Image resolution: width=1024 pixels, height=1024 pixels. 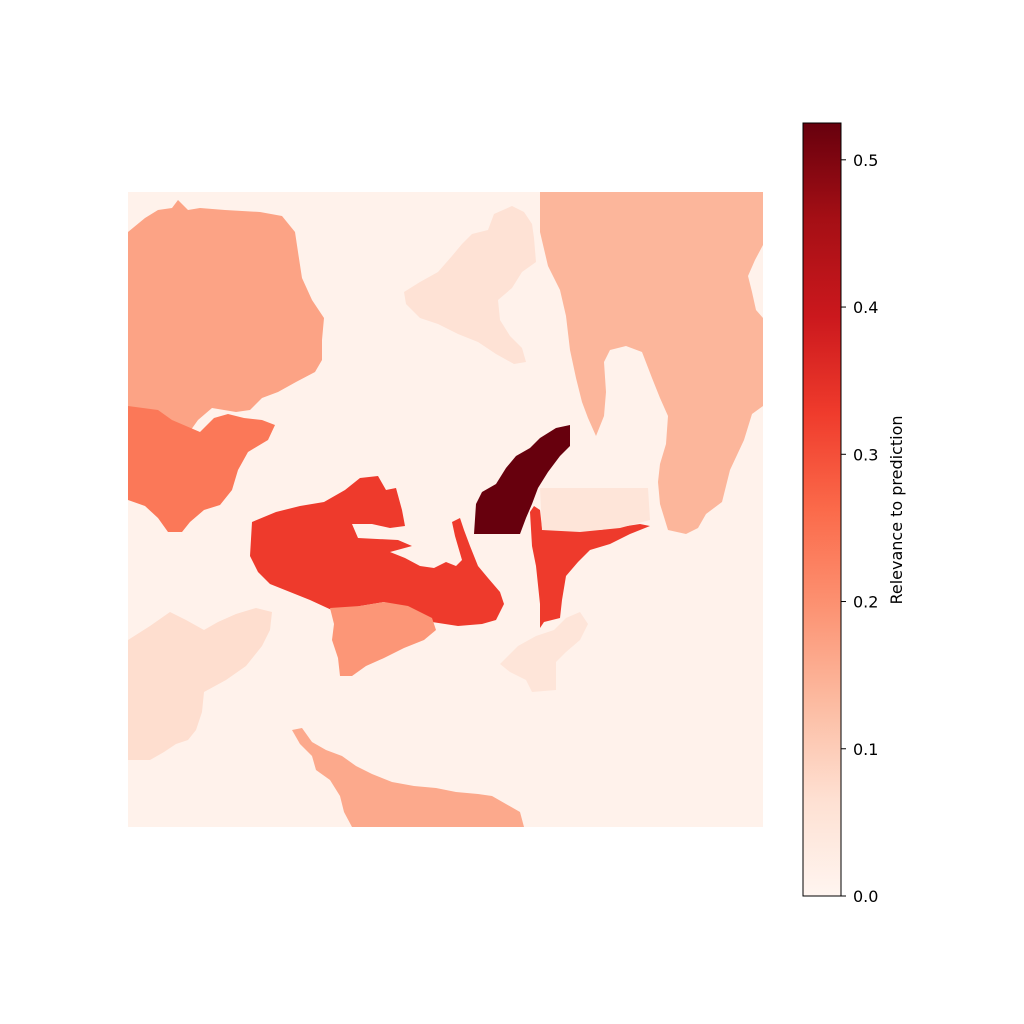 What do you see at coordinates (200, 684) in the screenshot?
I see `heatmap-region-lower-left-faint` at bounding box center [200, 684].